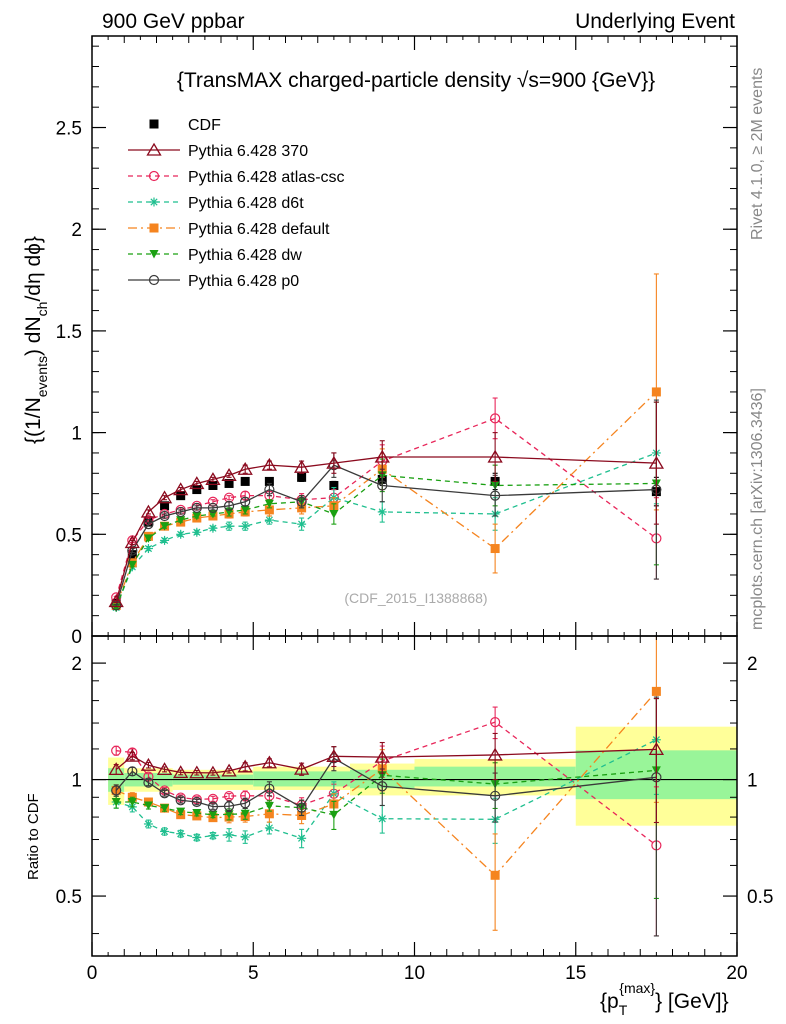 The height and width of the screenshot is (1024, 786). What do you see at coordinates (757, 154) in the screenshot?
I see `rivet-version-label: Rivet 4.1.0, ≥ 2M events` at bounding box center [757, 154].